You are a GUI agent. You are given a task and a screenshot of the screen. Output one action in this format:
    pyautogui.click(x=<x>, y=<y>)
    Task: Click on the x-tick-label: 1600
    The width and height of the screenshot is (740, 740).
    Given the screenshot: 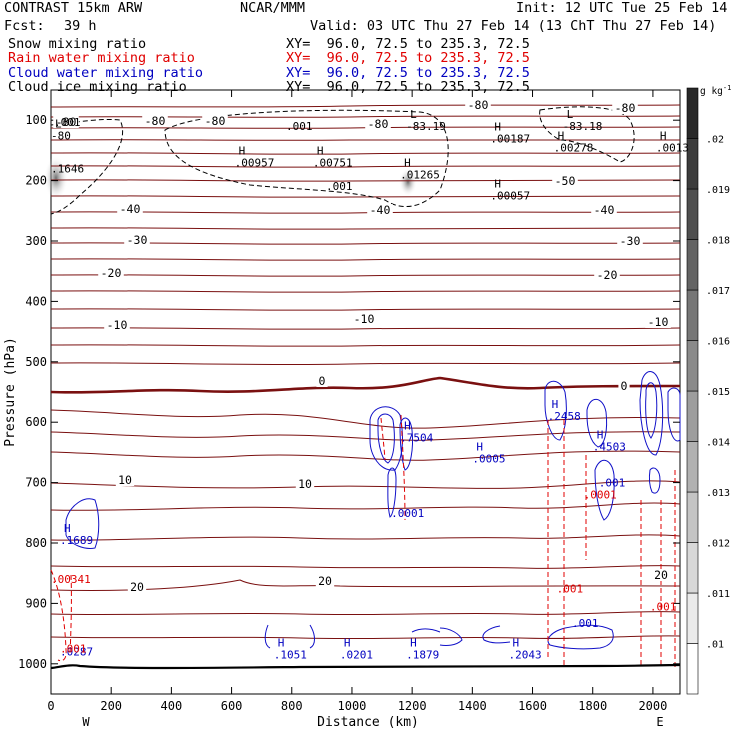 What is the action you would take?
    pyautogui.click(x=532, y=706)
    